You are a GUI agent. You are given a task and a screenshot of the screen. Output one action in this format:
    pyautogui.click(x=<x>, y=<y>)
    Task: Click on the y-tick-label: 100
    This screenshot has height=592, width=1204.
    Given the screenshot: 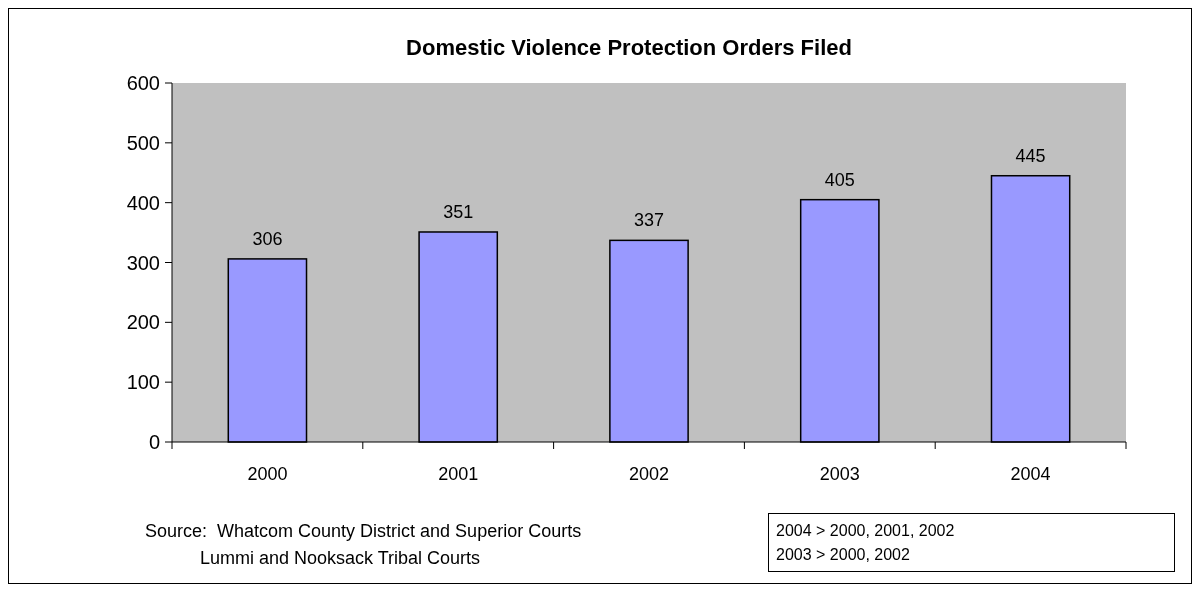 What is the action you would take?
    pyautogui.click(x=143, y=382)
    